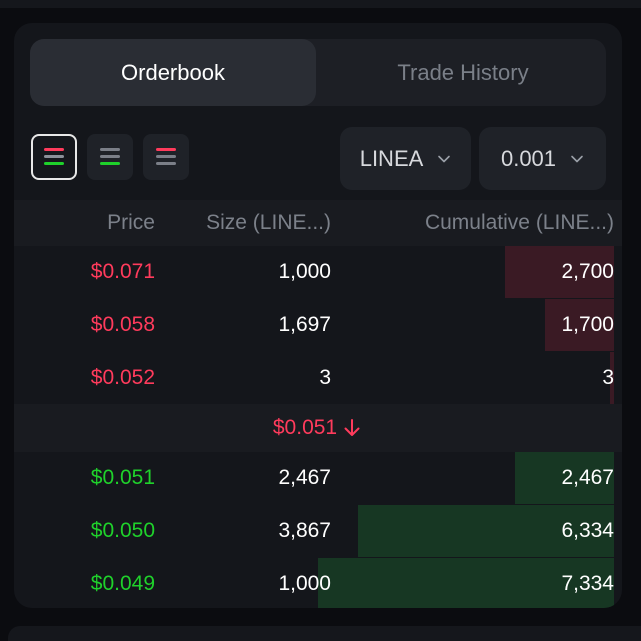 The height and width of the screenshot is (641, 641). What do you see at coordinates (304, 530) in the screenshot?
I see `bid-size: 3,867` at bounding box center [304, 530].